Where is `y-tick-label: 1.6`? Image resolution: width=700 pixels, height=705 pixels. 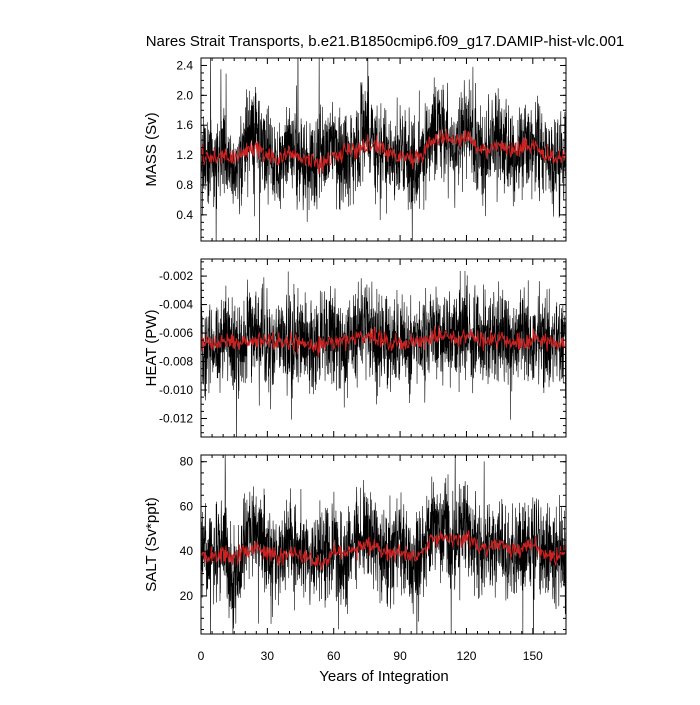
y-tick-label: 1.6 is located at coordinates (184, 125).